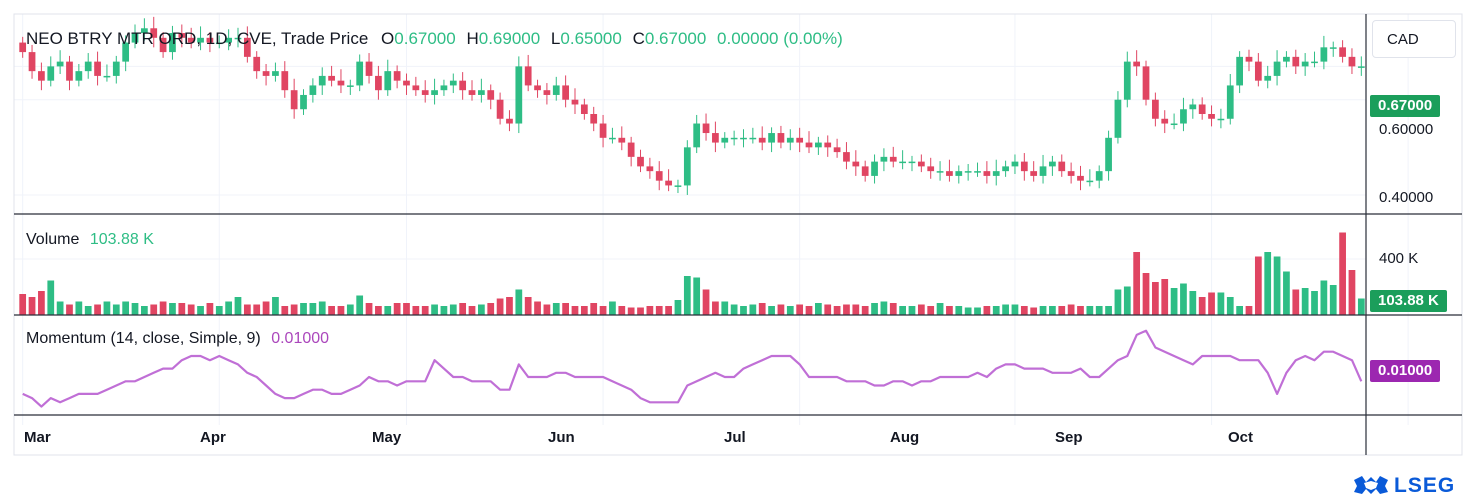 This screenshot has height=502, width=1476. What do you see at coordinates (1425, 485) in the screenshot?
I see `brand-name: LSEG` at bounding box center [1425, 485].